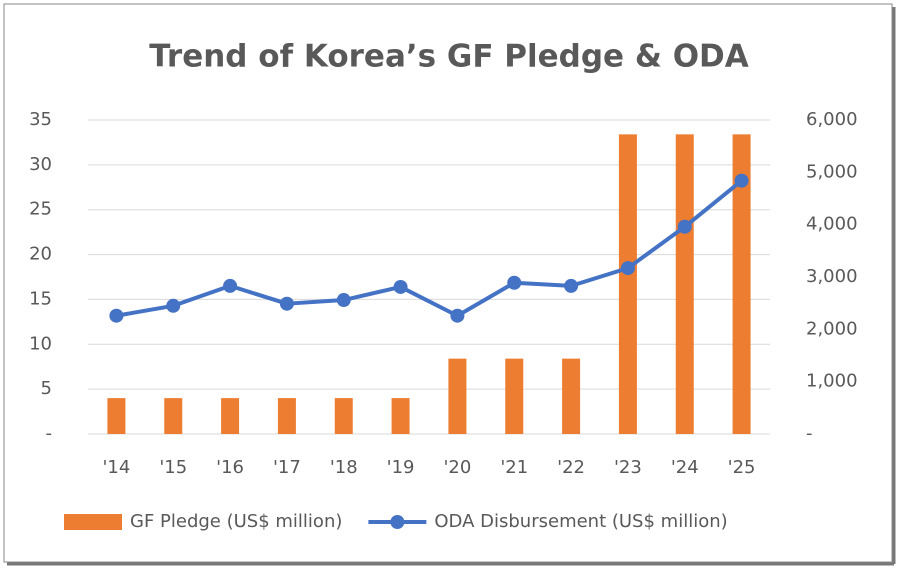 Image resolution: width=898 pixels, height=568 pixels. Describe the element at coordinates (449, 57) in the screenshot. I see `chart-title: Trend of Korea’s GF Pledge & ODA` at that location.